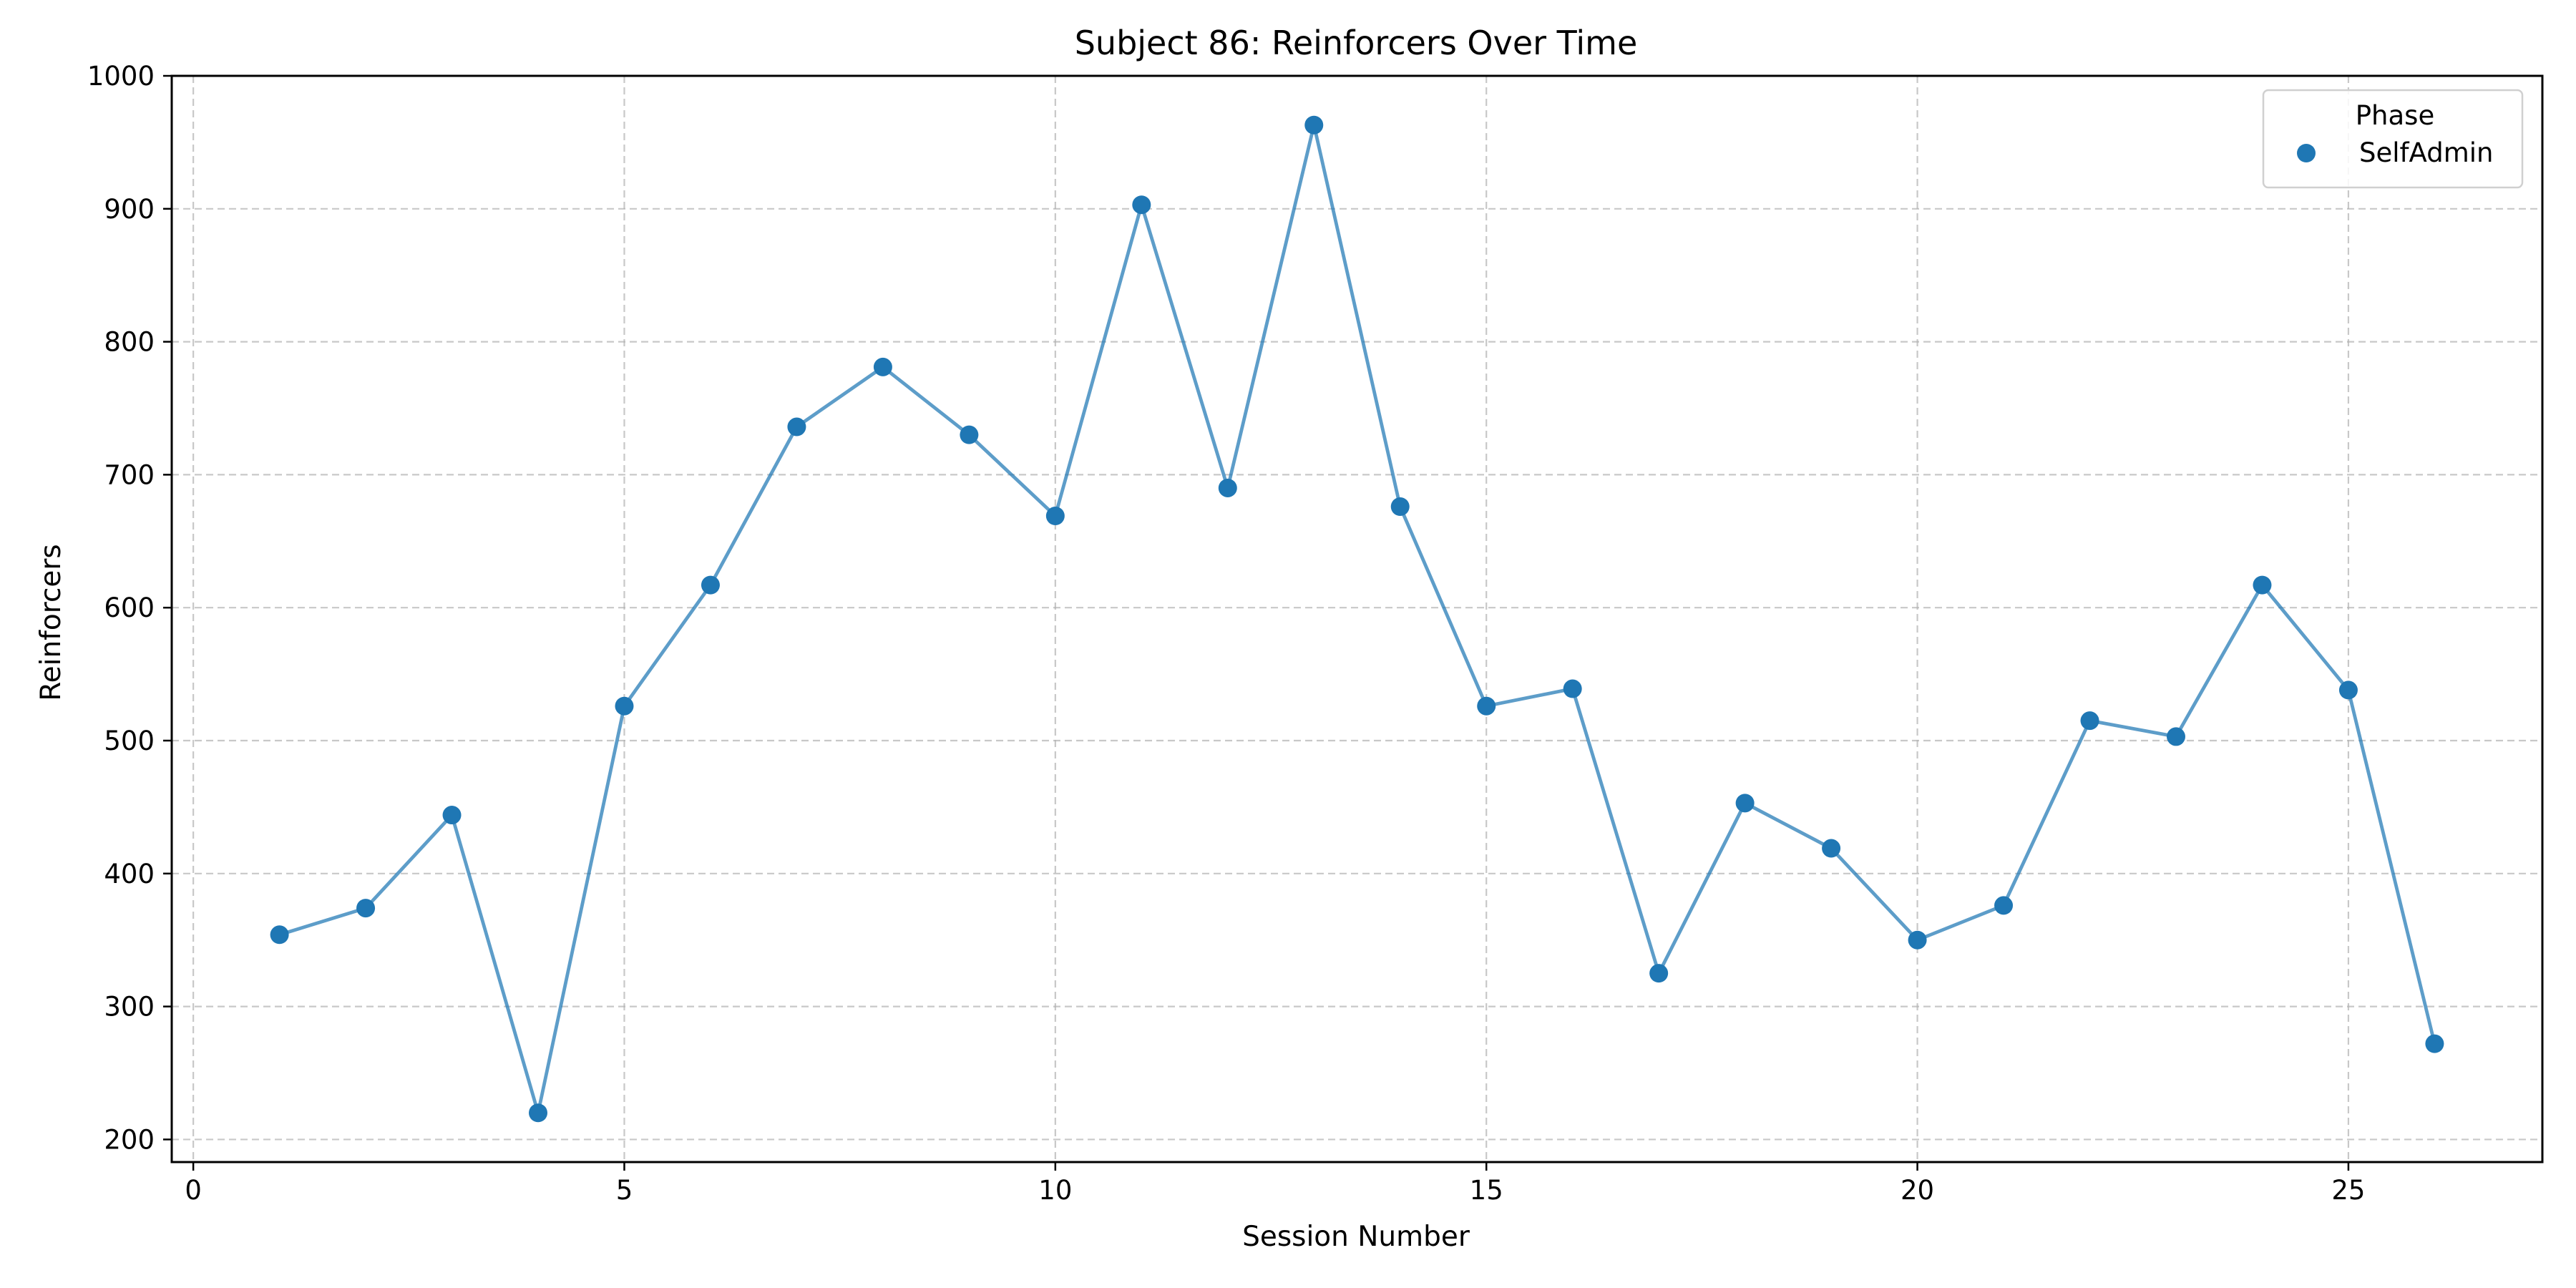  What do you see at coordinates (129, 1139) in the screenshot?
I see `y-tick-label: 200` at bounding box center [129, 1139].